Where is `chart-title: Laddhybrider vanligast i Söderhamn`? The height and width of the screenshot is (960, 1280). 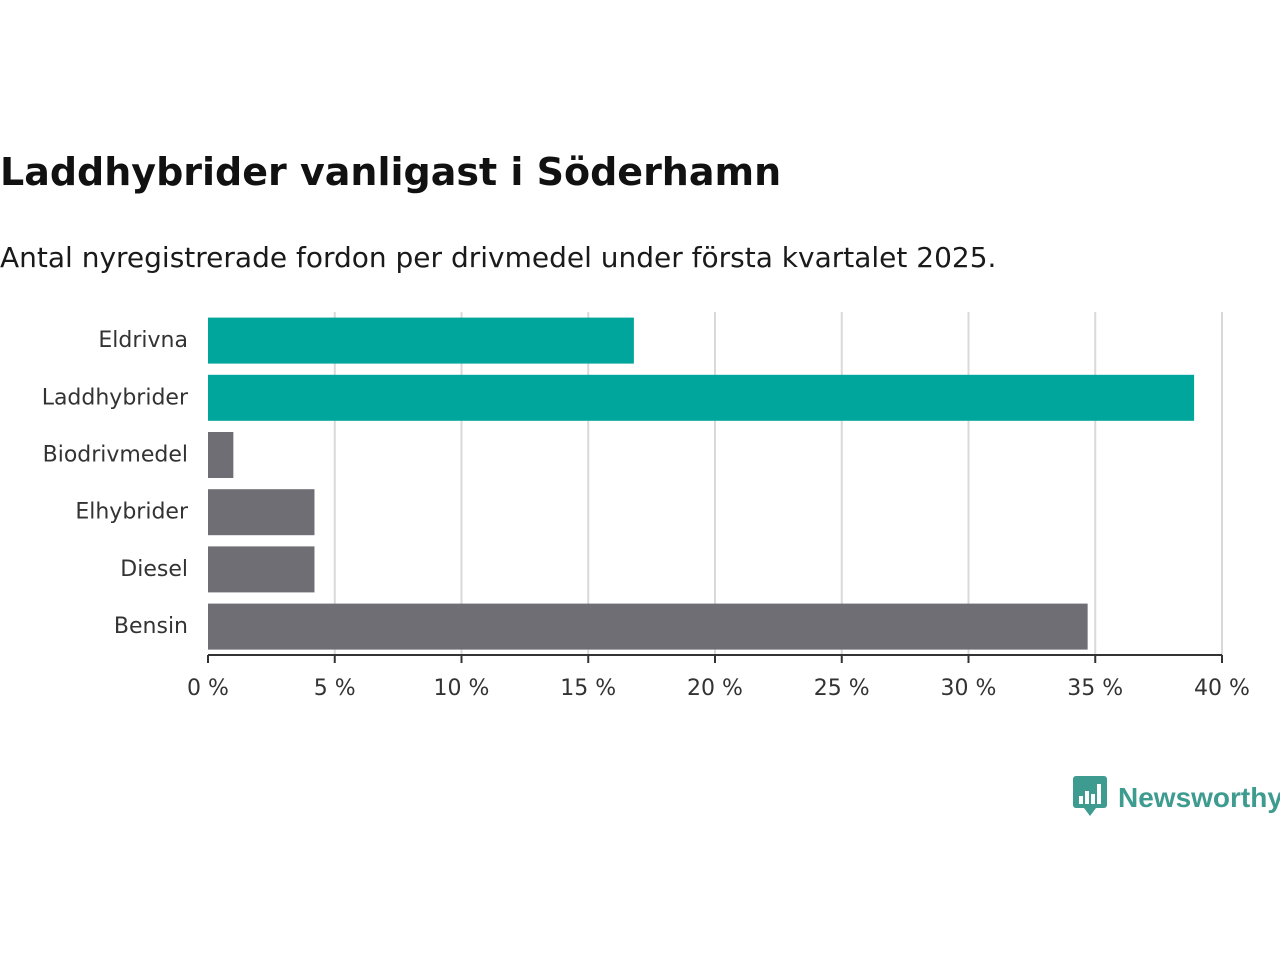
chart-title: Laddhybrider vanligast i Söderhamn is located at coordinates (391, 172).